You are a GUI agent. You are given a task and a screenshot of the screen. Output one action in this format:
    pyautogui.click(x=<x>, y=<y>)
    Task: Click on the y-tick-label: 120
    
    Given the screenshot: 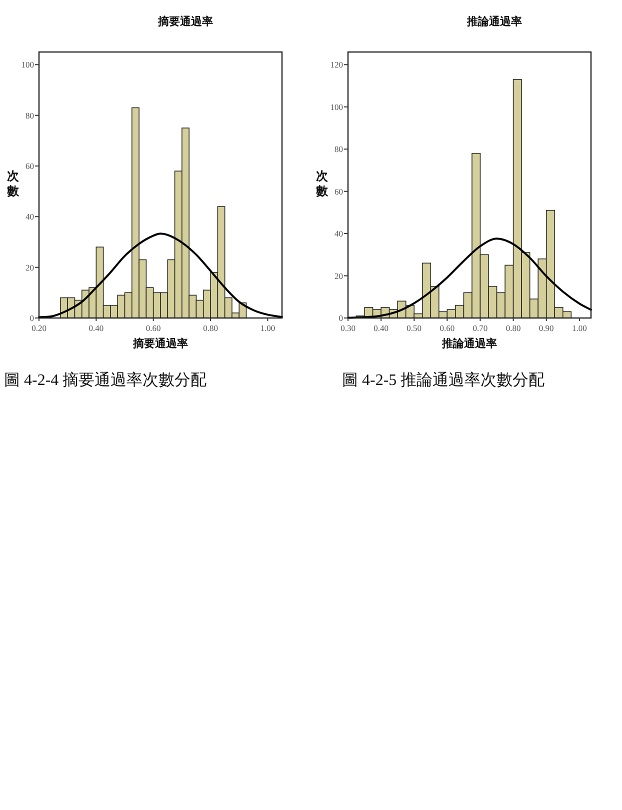 What is the action you would take?
    pyautogui.click(x=336, y=65)
    